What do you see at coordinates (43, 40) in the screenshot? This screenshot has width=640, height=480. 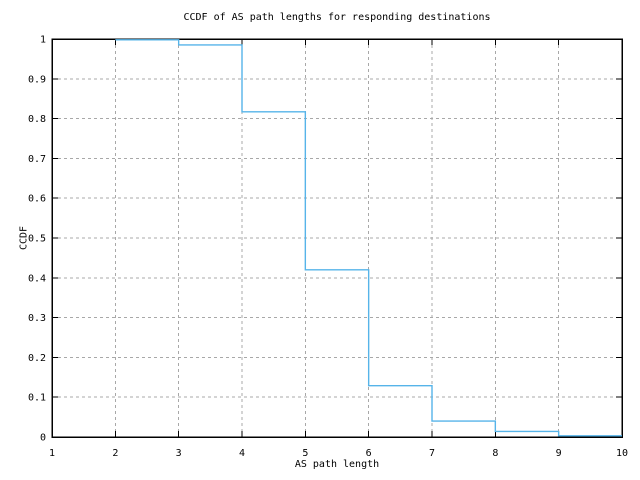 I see `y-tick-label: 1` at bounding box center [43, 40].